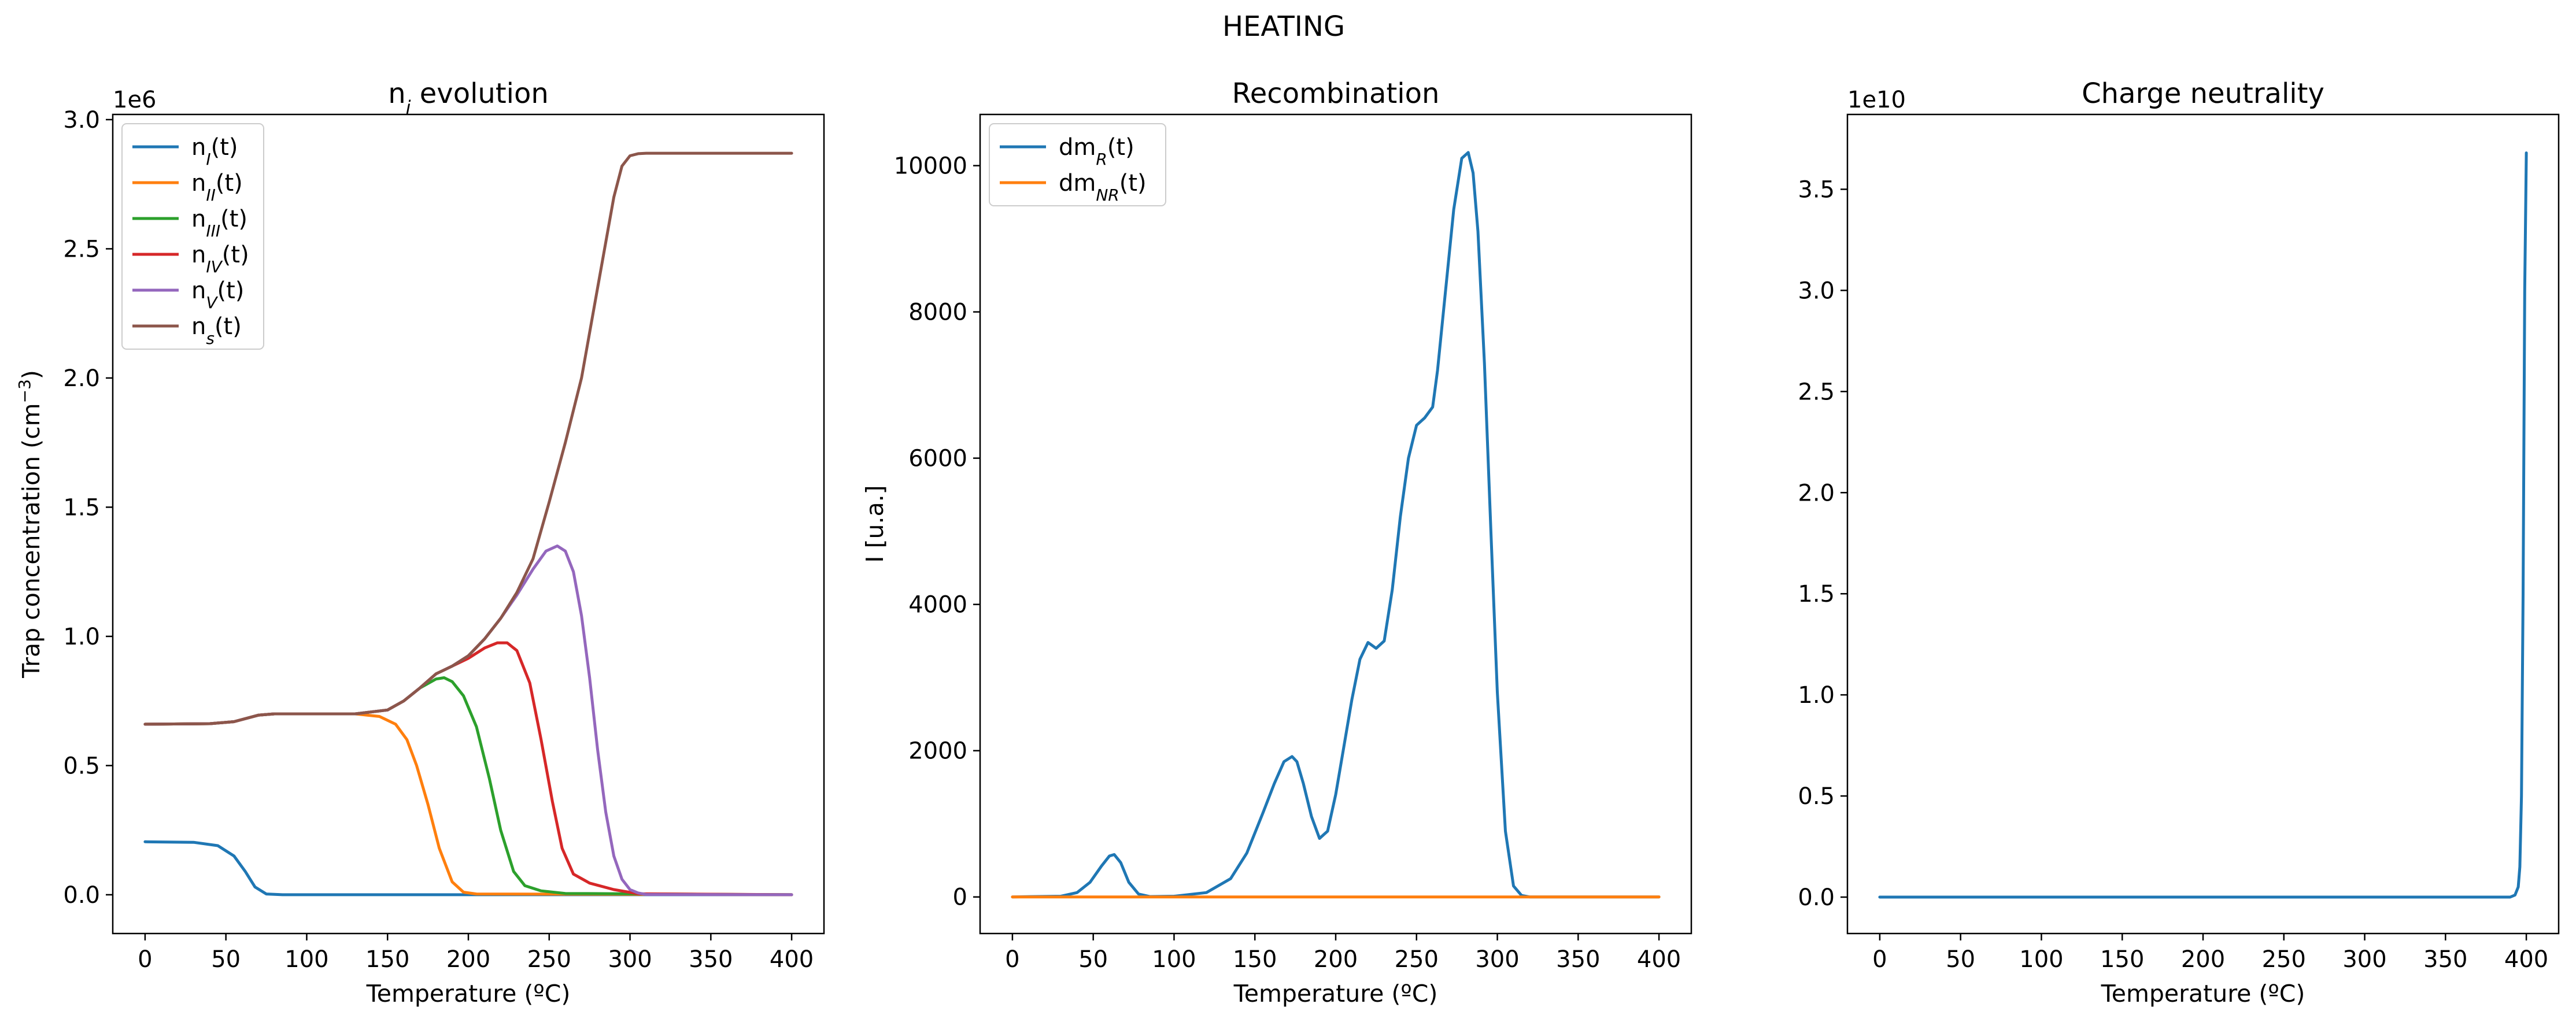 The image size is (2576, 1026). I want to click on legend: nI(t)nII(t)nIII(t)nIV(t)nV(t)ns(t), so click(192, 237).